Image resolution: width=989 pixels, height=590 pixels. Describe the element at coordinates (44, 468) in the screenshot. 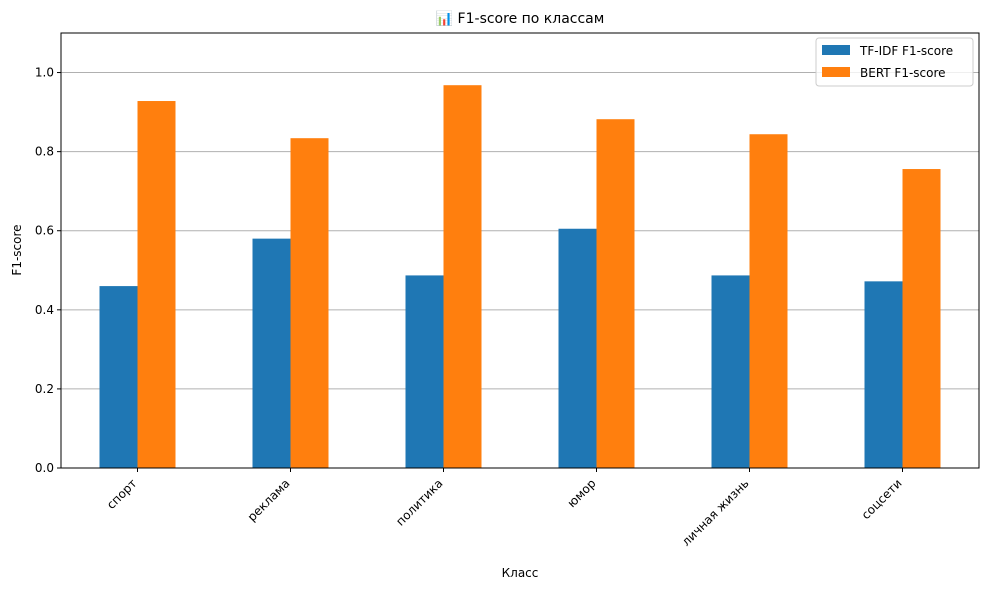

I see `y-tick-label: 0.0` at that location.